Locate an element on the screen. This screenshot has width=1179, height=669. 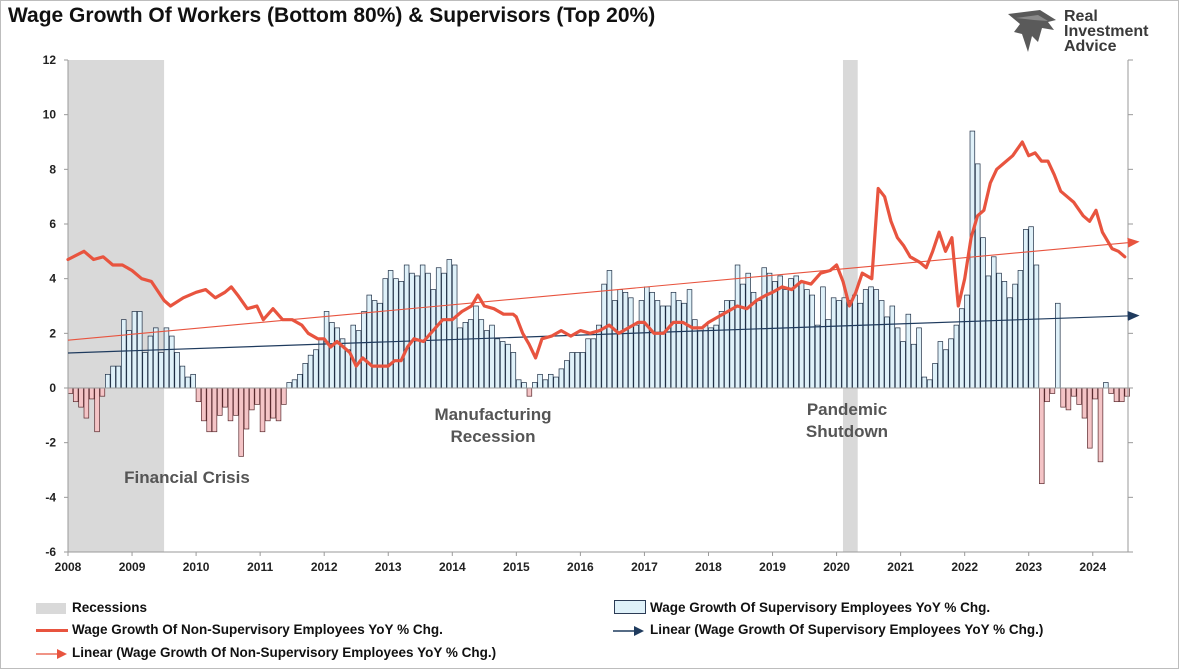
y-tick-label: 12 is located at coordinates (50, 60).